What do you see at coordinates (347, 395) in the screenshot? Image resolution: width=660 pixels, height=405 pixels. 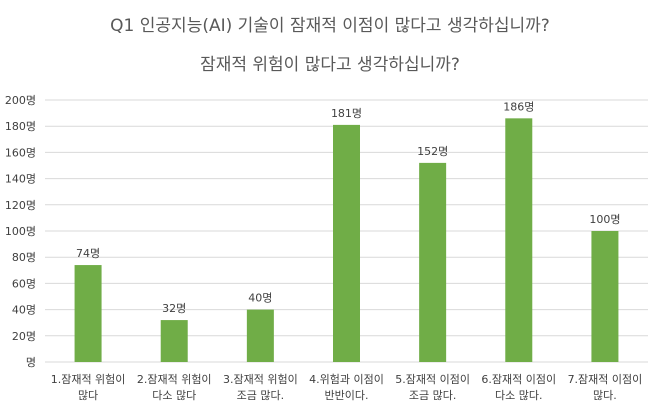 I see `x-tick-label: 반반이다.` at bounding box center [347, 395].